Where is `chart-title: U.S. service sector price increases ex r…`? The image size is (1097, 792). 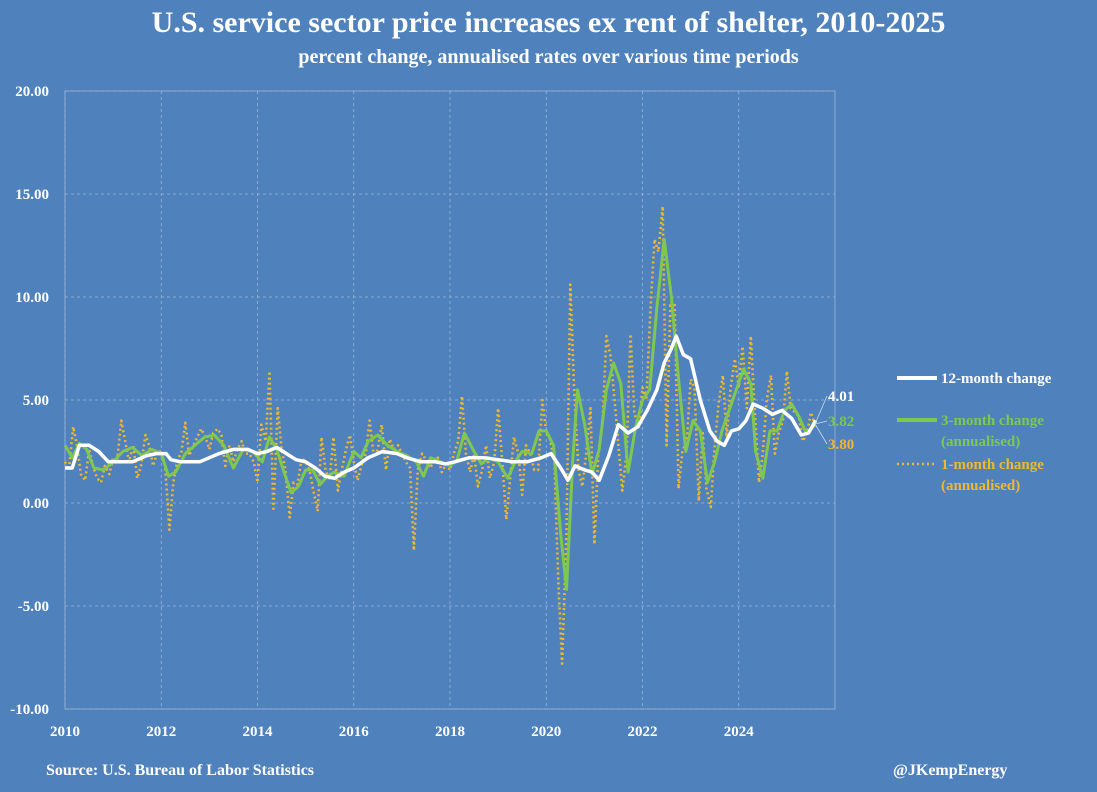
chart-title: U.S. service sector price increases ex r… is located at coordinates (548, 22).